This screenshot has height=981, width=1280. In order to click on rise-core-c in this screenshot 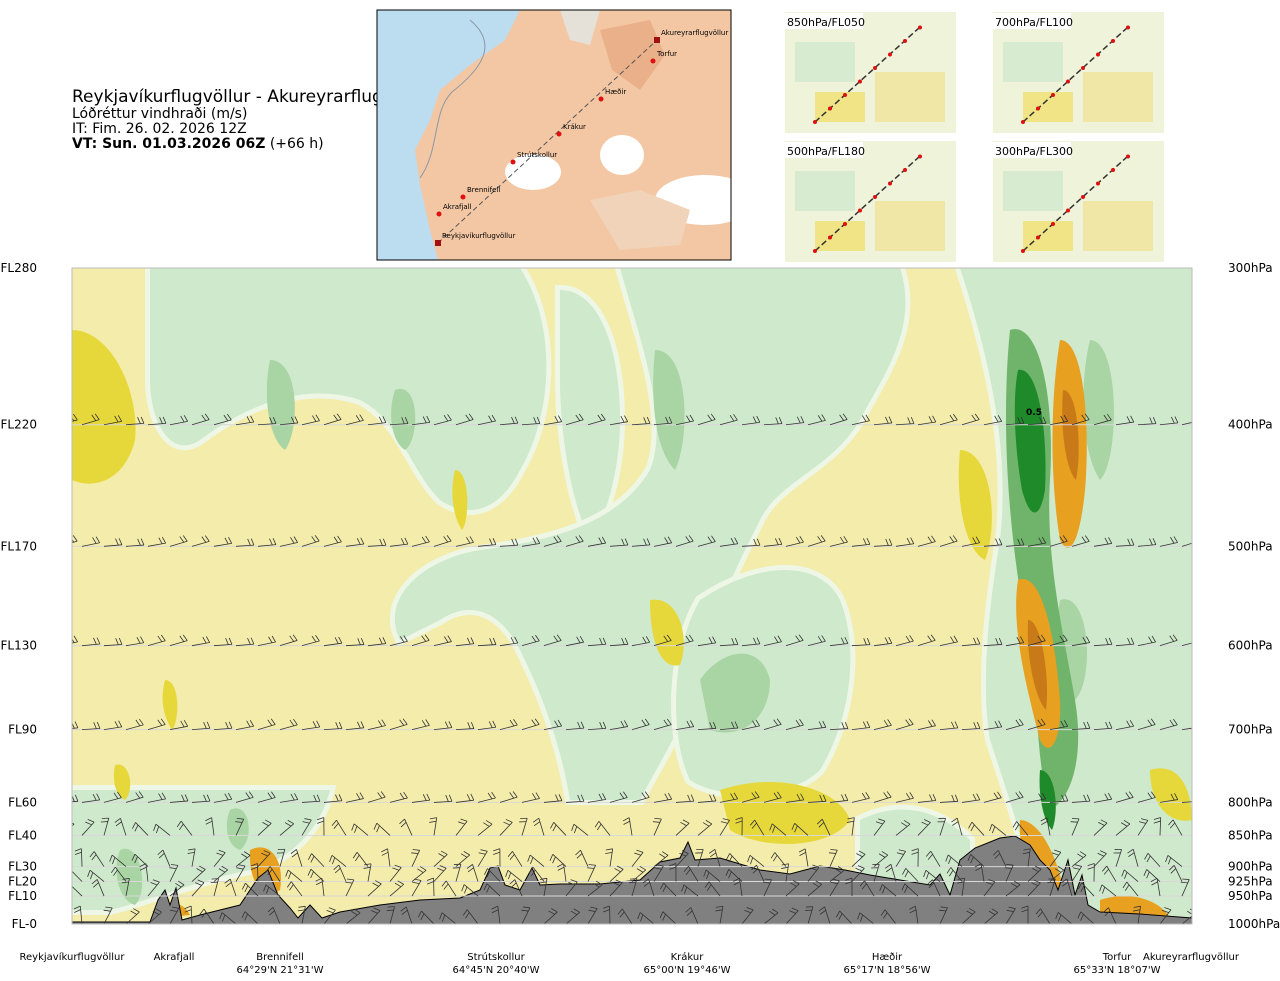, I will do `click(669, 410)`.